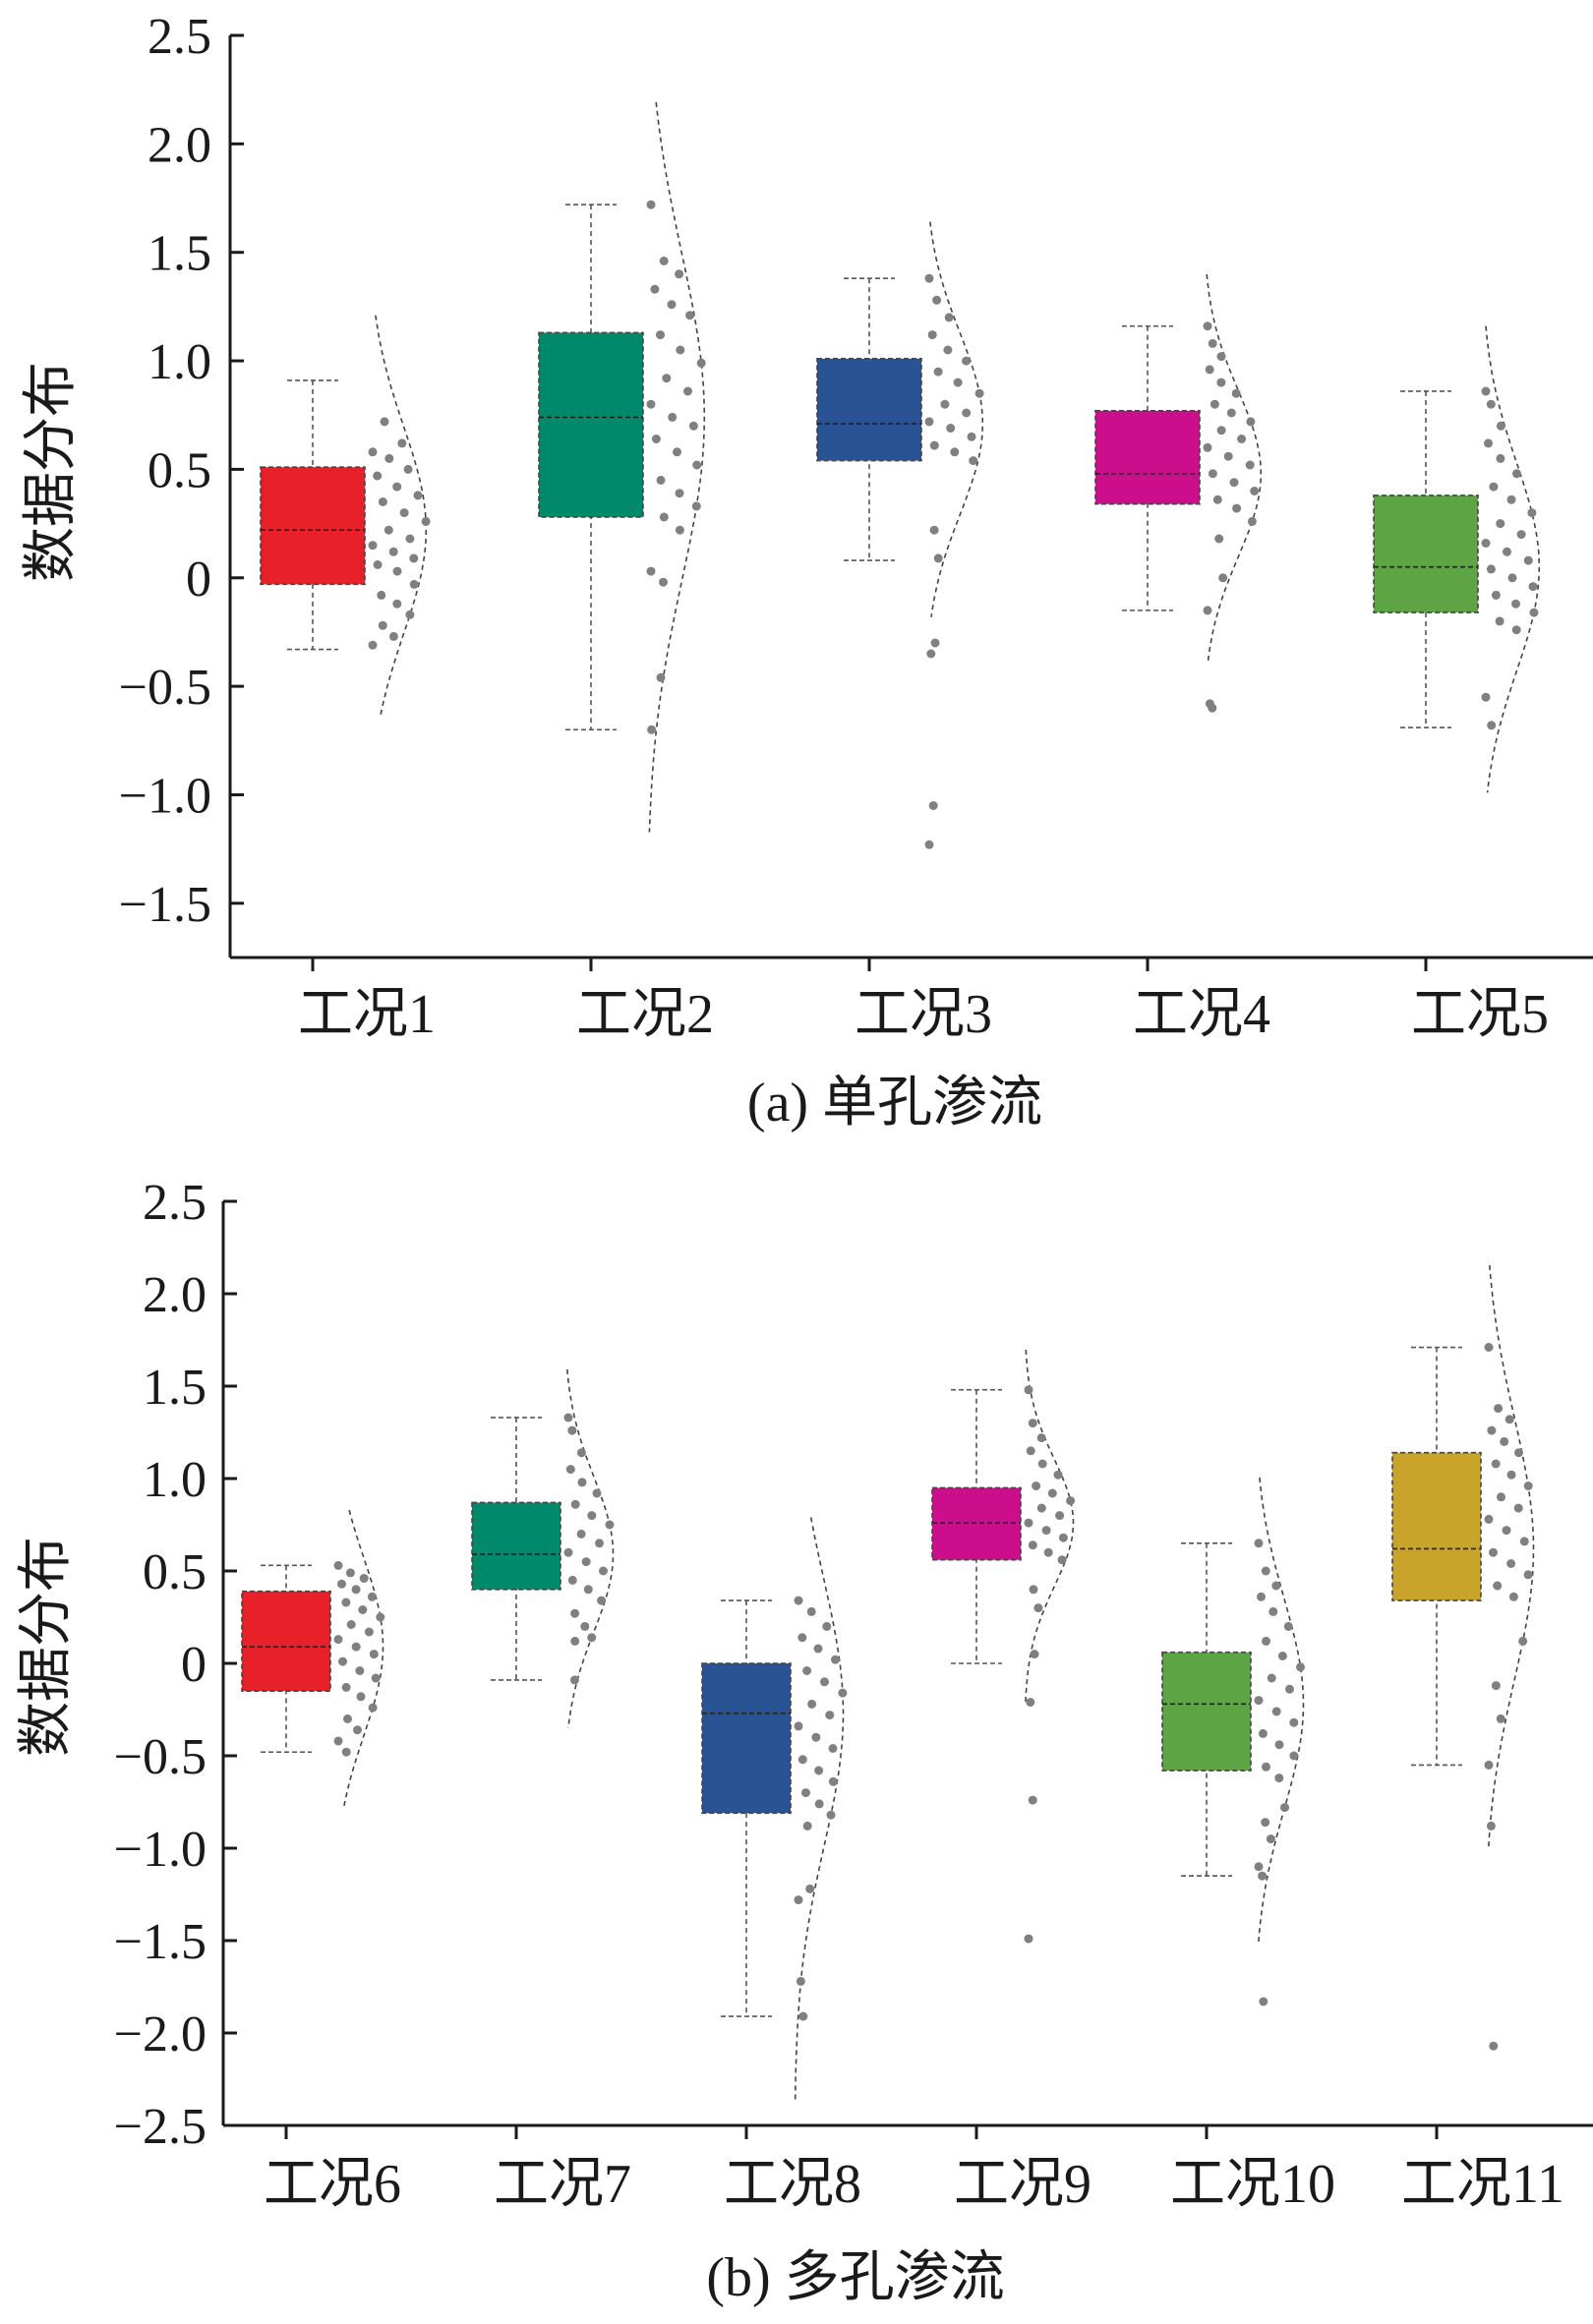  What do you see at coordinates (160, 2034) in the screenshot?
I see `y-tick-label: −2.0` at bounding box center [160, 2034].